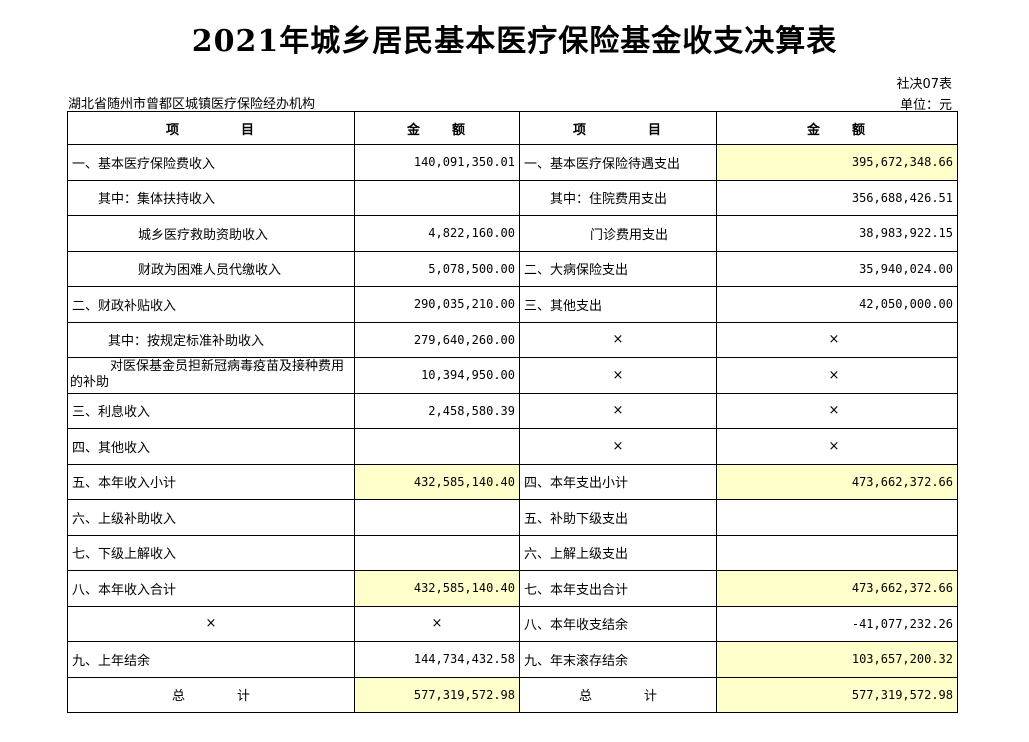 This screenshot has width=1029, height=742. What do you see at coordinates (837, 162) in the screenshot?
I see `expense-amount: 395,672,348.66` at bounding box center [837, 162].